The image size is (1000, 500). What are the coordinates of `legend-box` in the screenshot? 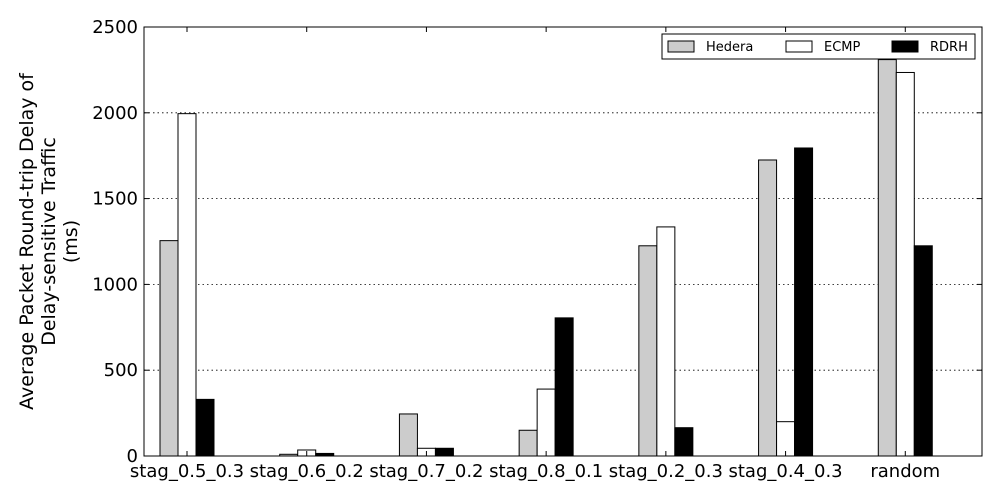 It's located at (818, 46).